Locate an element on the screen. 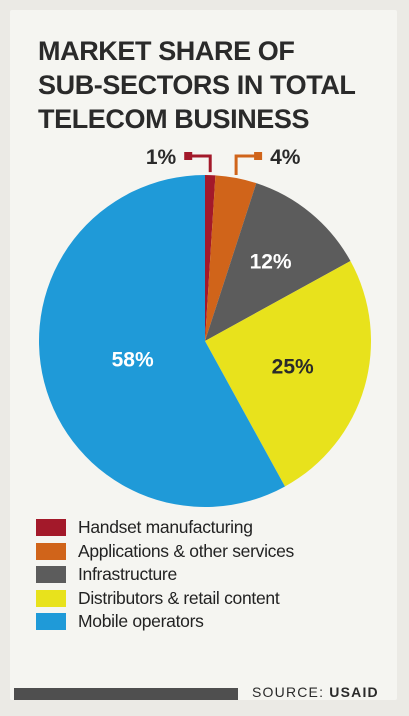  legend-item-applications-other-services: Applications & other services is located at coordinates (206, 552).